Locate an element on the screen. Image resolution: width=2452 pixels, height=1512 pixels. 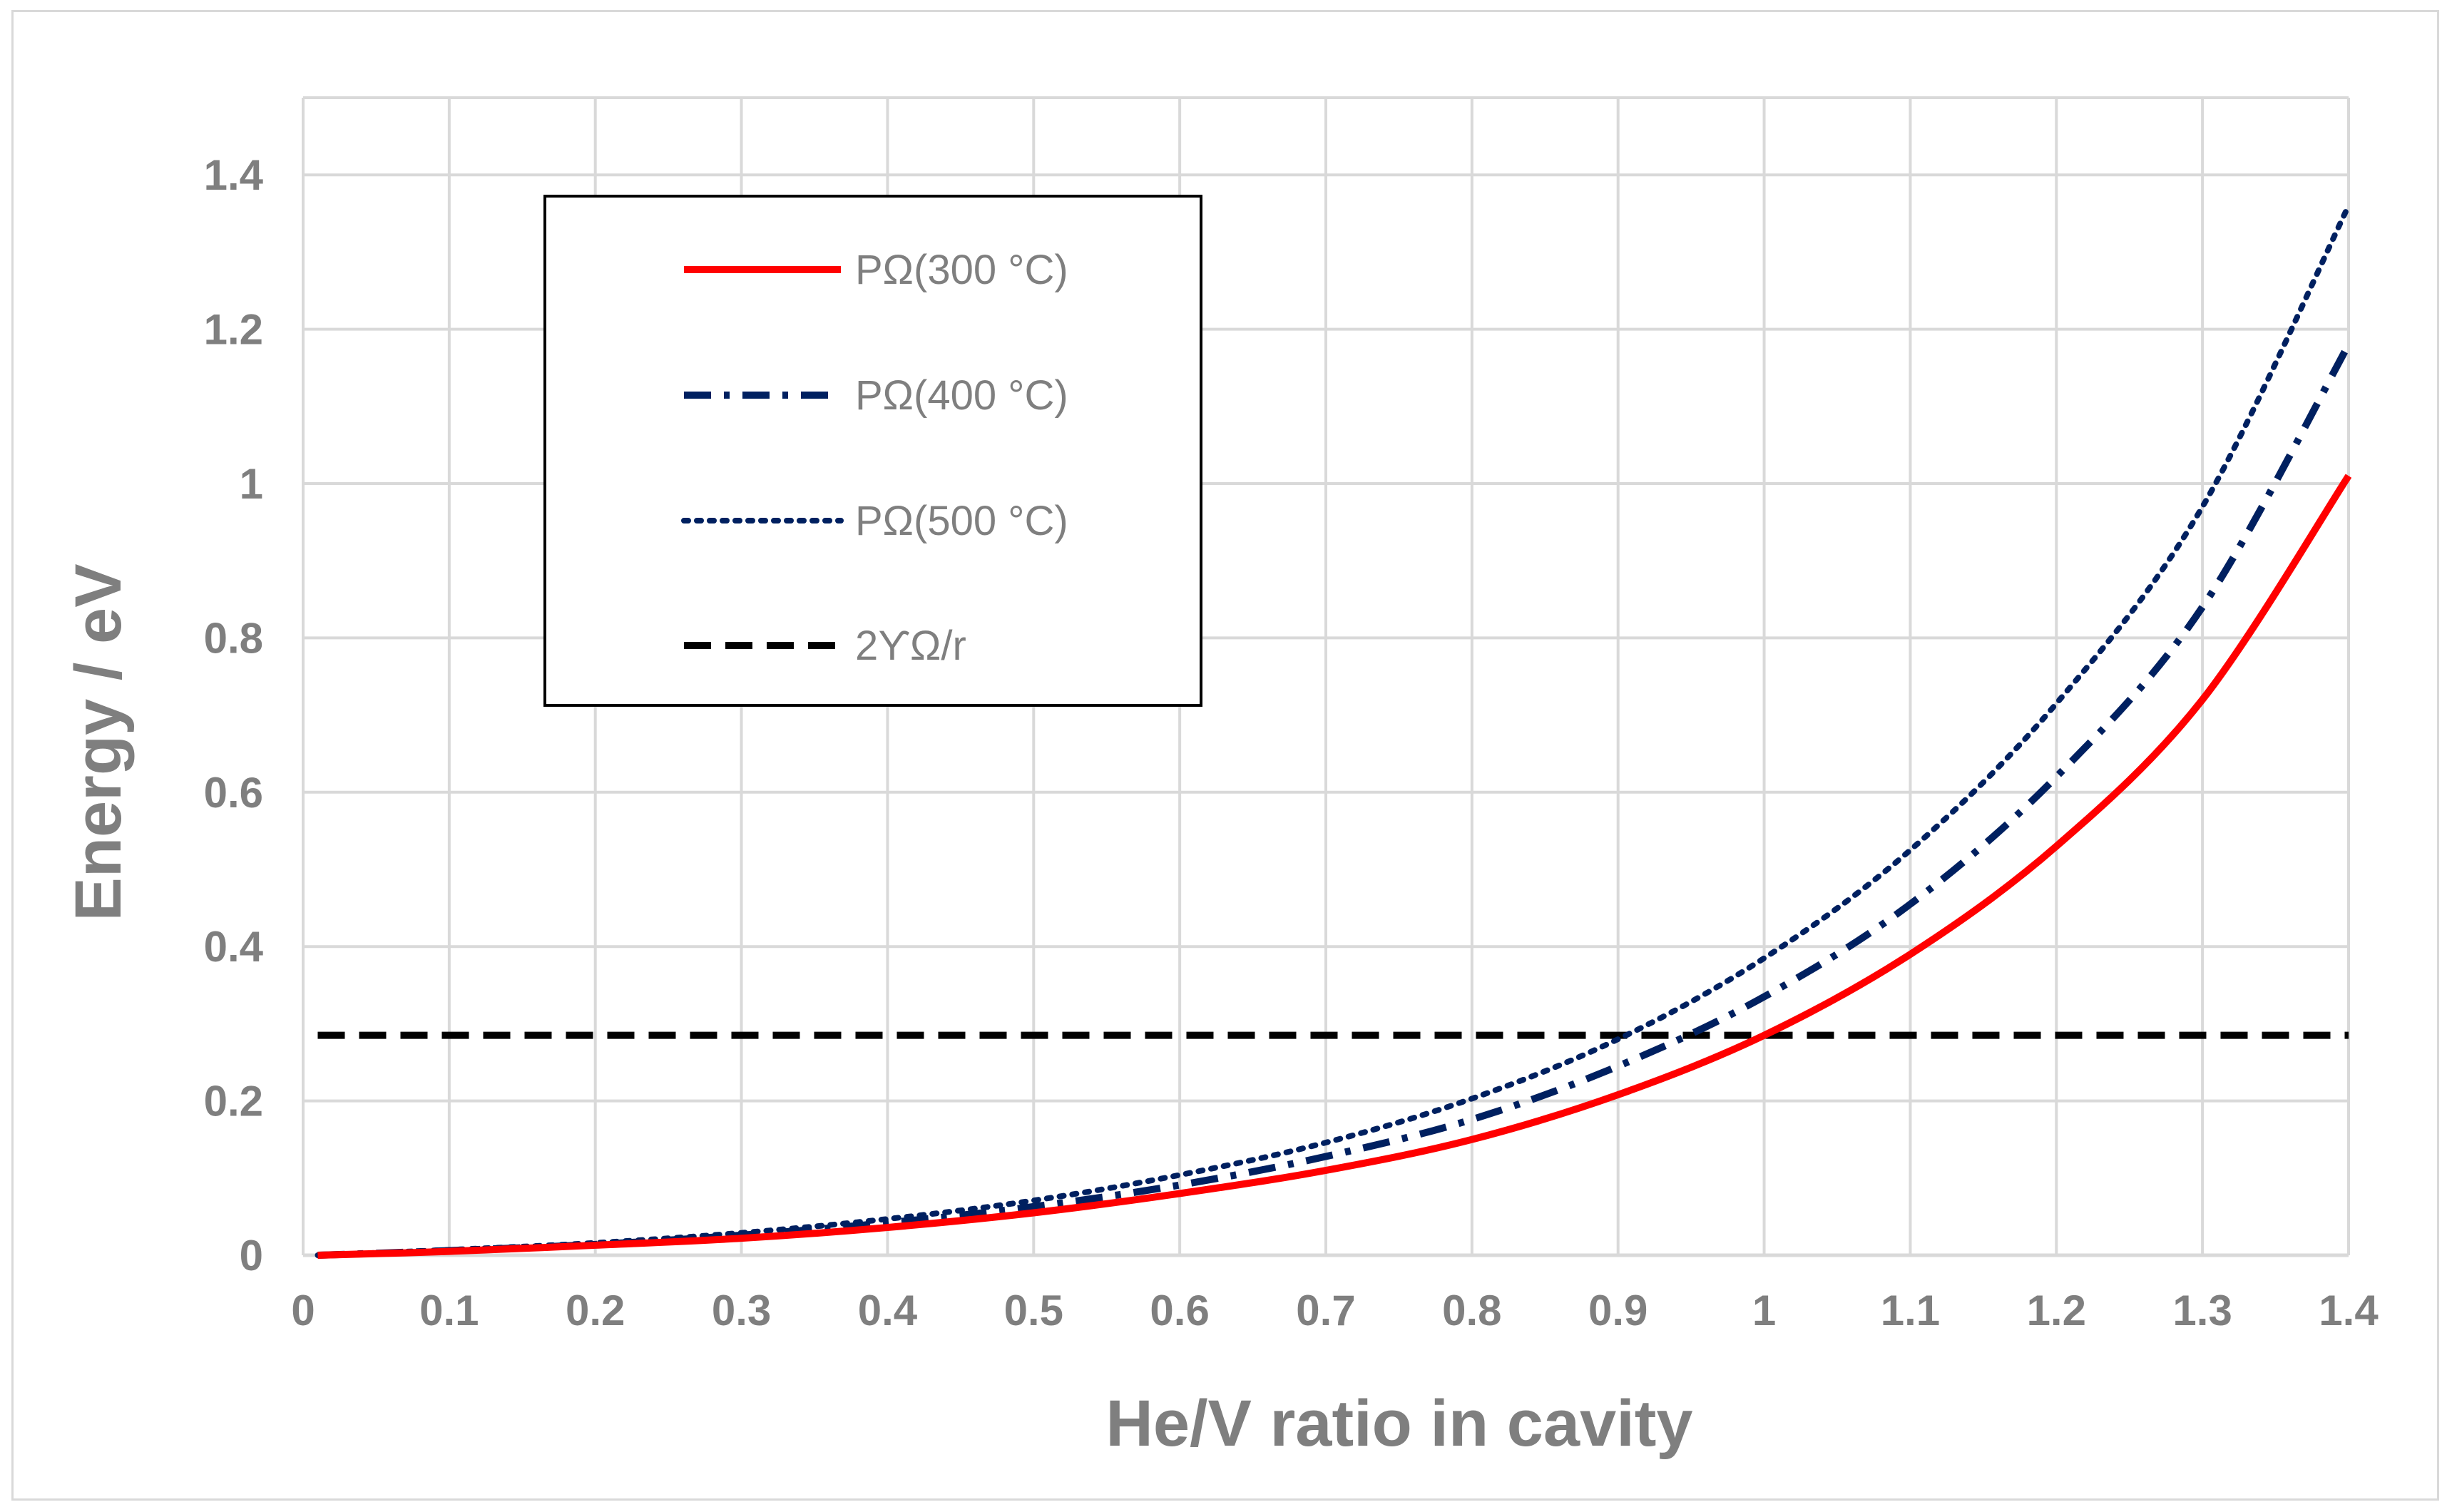
y-tick-label: 0.2 is located at coordinates (233, 1101).